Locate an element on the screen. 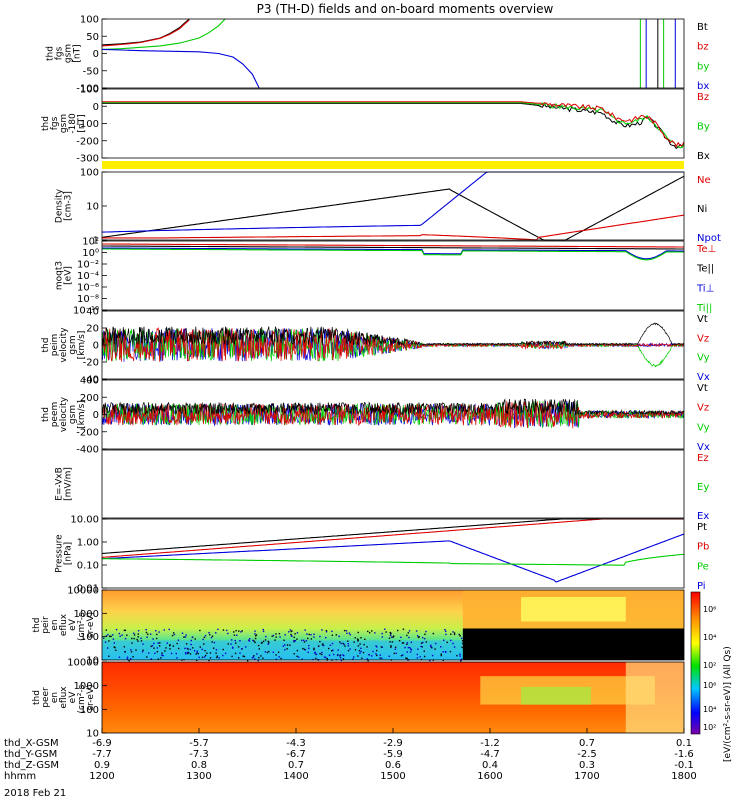 The image size is (750, 804). x-tick-label: 0.9 is located at coordinates (102, 765).